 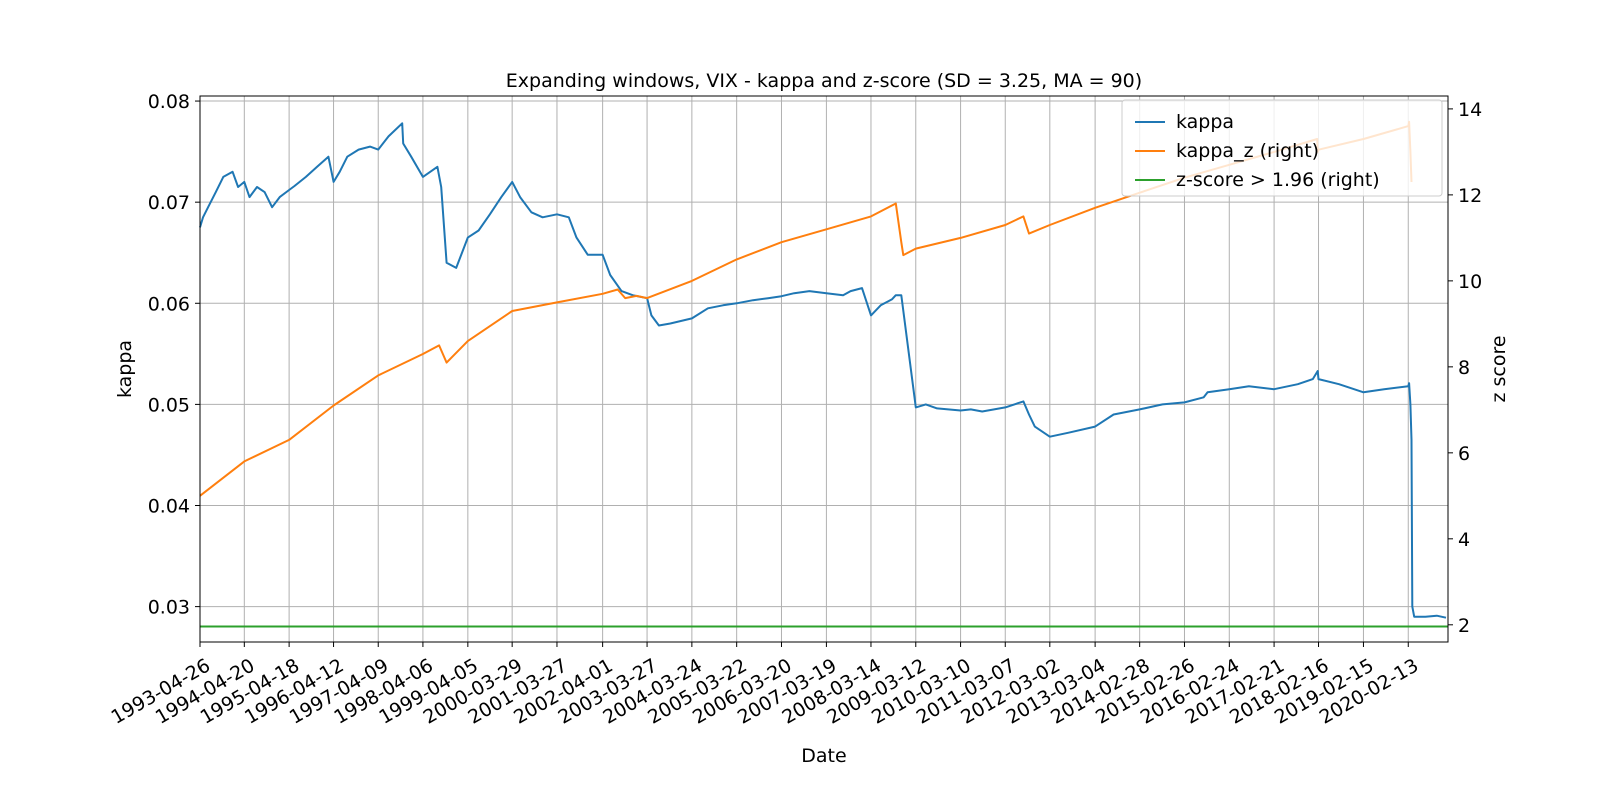 What do you see at coordinates (169, 304) in the screenshot?
I see `y-tick-label-left: 0.06` at bounding box center [169, 304].